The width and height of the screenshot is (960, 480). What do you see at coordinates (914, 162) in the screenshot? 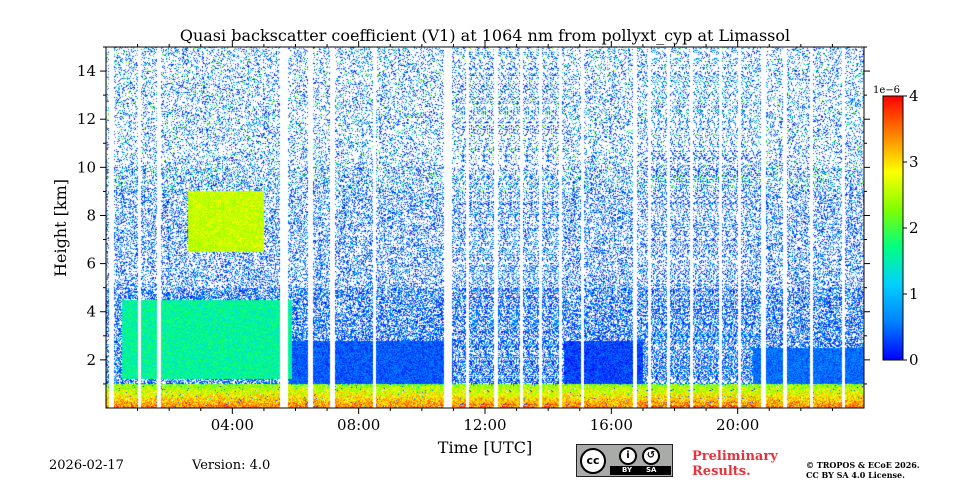
I see `colorbar-tick-label: 3` at bounding box center [914, 162].